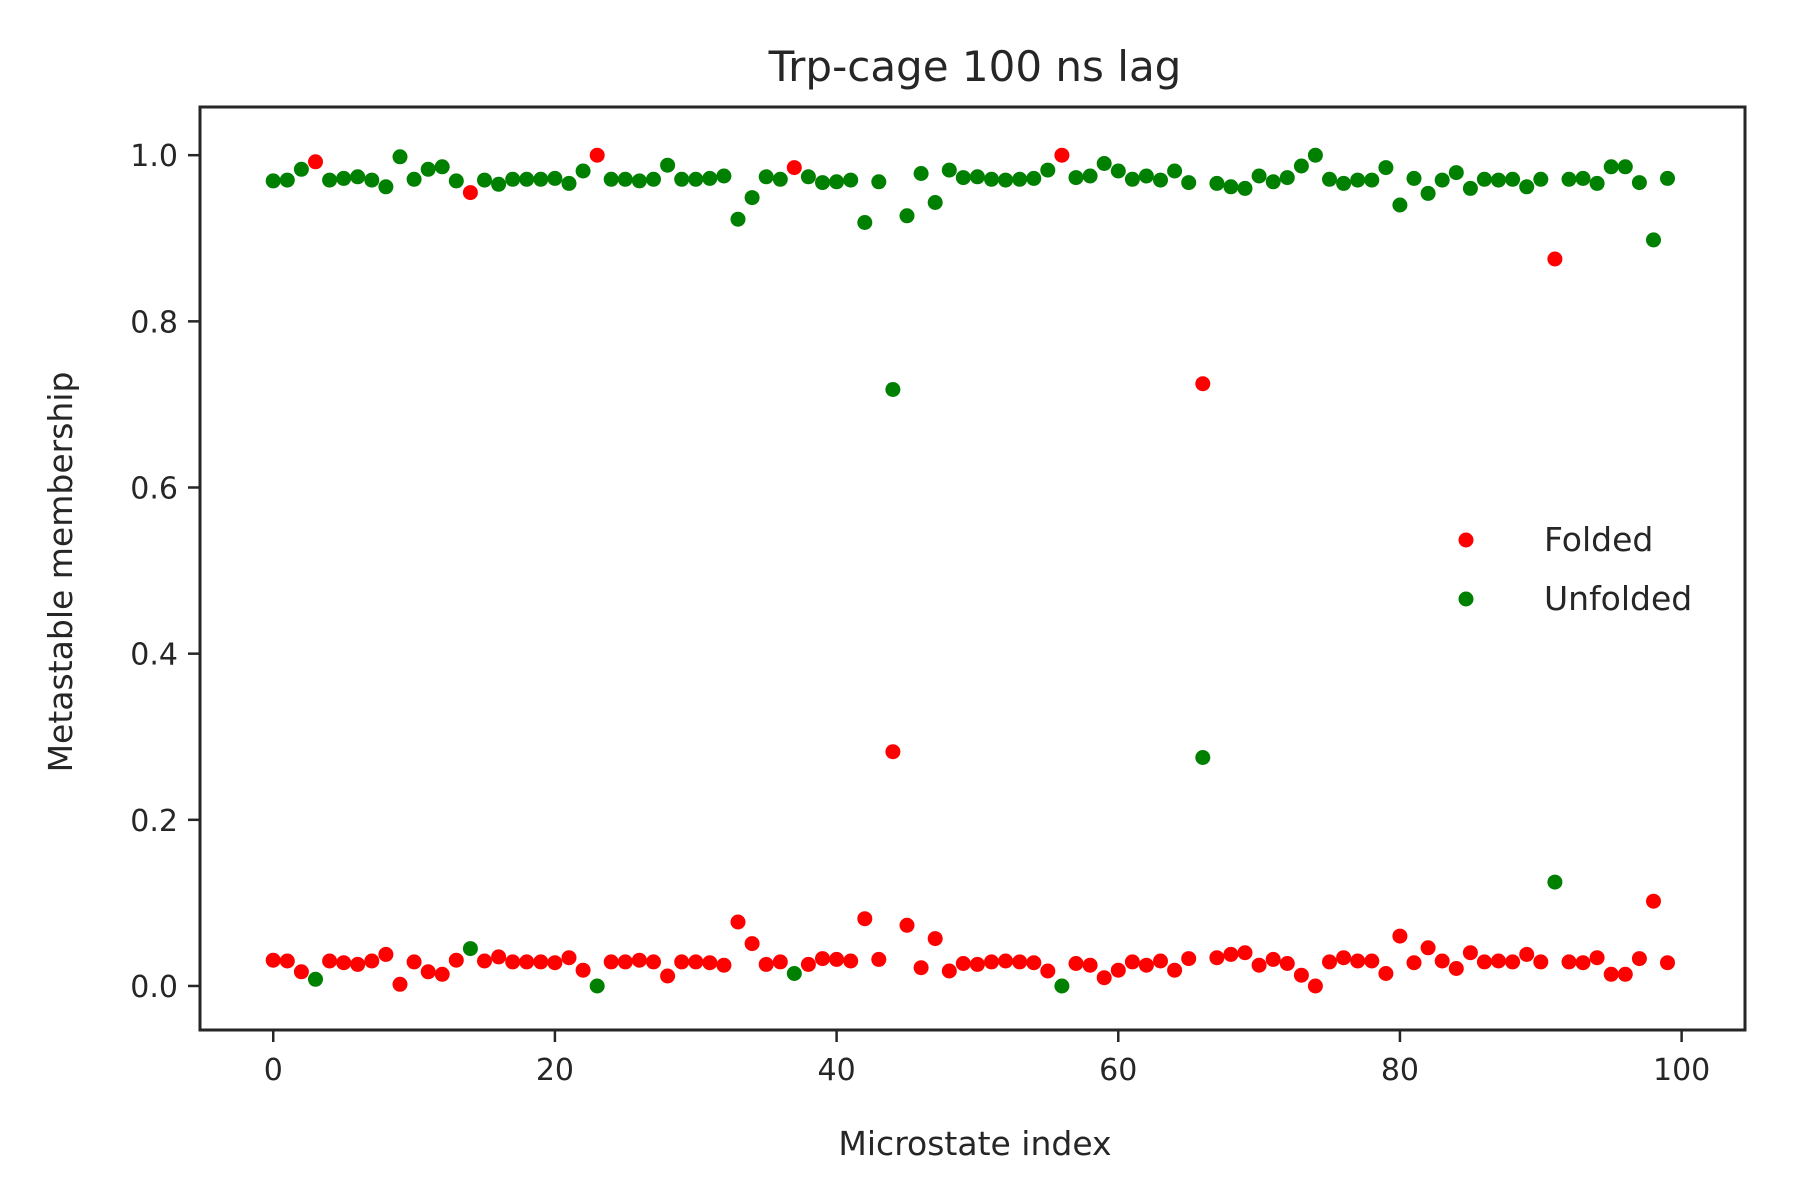 The width and height of the screenshot is (1800, 1200). What do you see at coordinates (1618, 598) in the screenshot?
I see `legend-label-unfolded: Unfolded` at bounding box center [1618, 598].